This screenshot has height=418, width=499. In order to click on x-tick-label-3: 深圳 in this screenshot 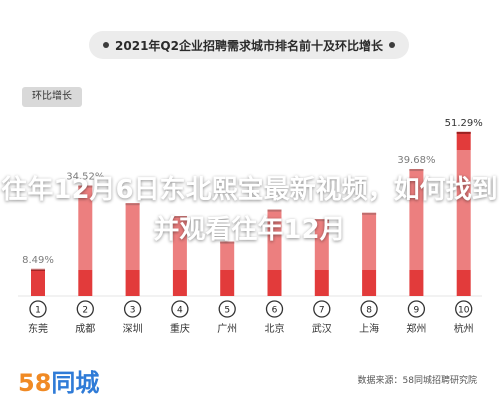, I will do `click(133, 329)`.